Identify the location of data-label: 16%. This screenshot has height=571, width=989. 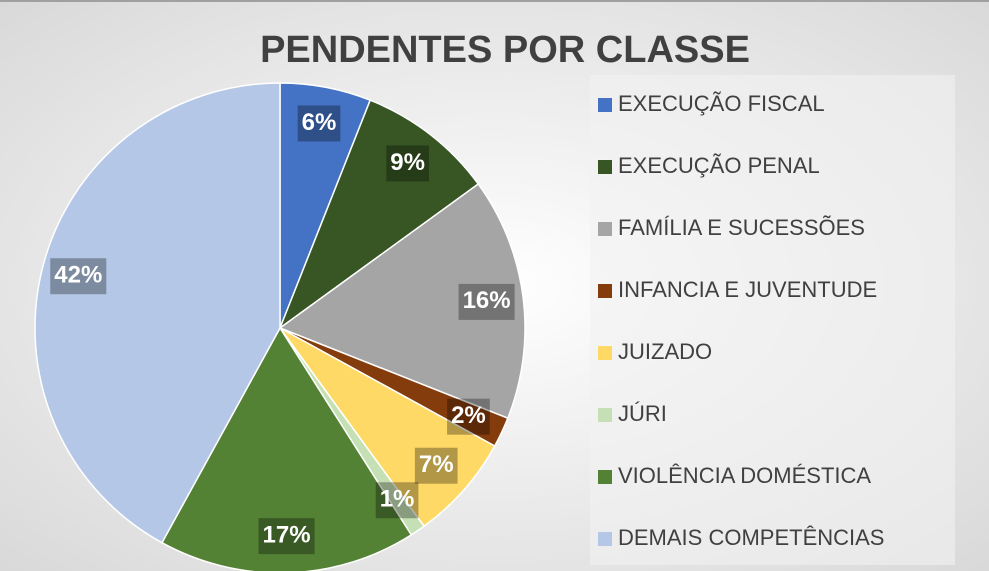
(487, 300).